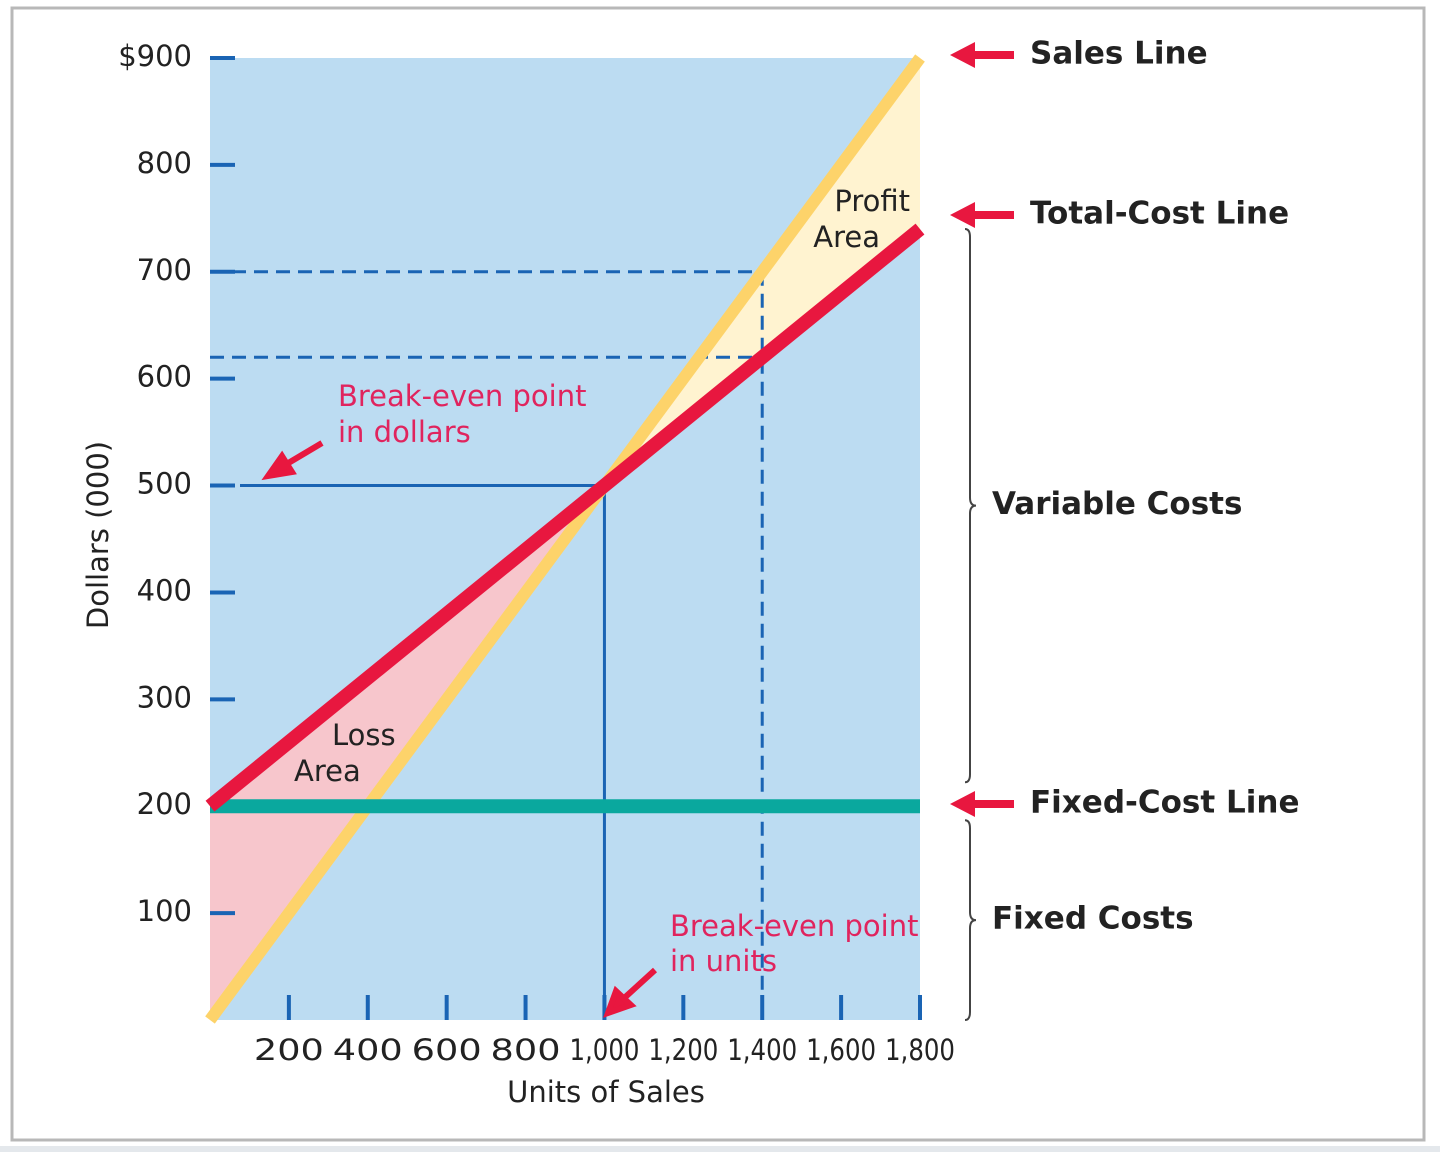 The height and width of the screenshot is (1152, 1440). Describe the element at coordinates (841, 1050) in the screenshot. I see `x-tick-label: 1,600` at that location.